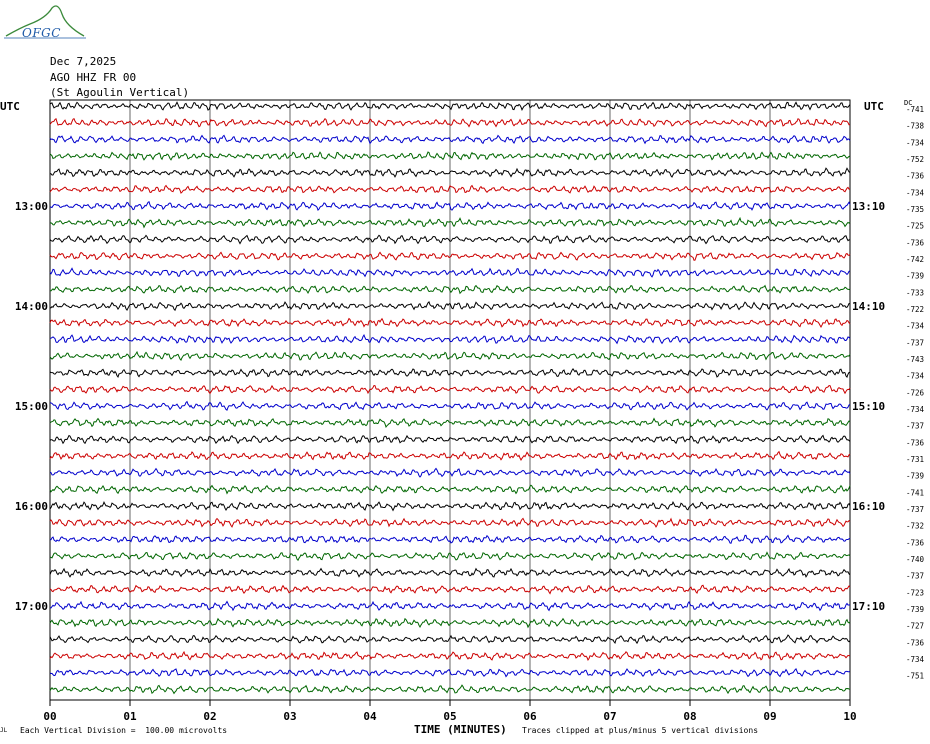  What do you see at coordinates (460, 729) in the screenshot?
I see `x-axis-title: TIME (MINUTES)` at bounding box center [460, 729].